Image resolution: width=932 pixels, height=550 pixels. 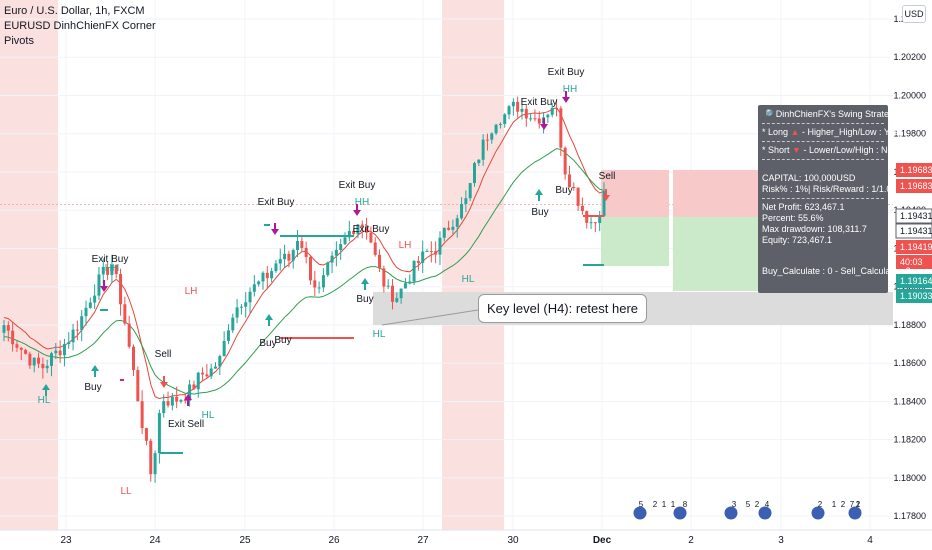 I want to click on event-count: 2, so click(x=843, y=504).